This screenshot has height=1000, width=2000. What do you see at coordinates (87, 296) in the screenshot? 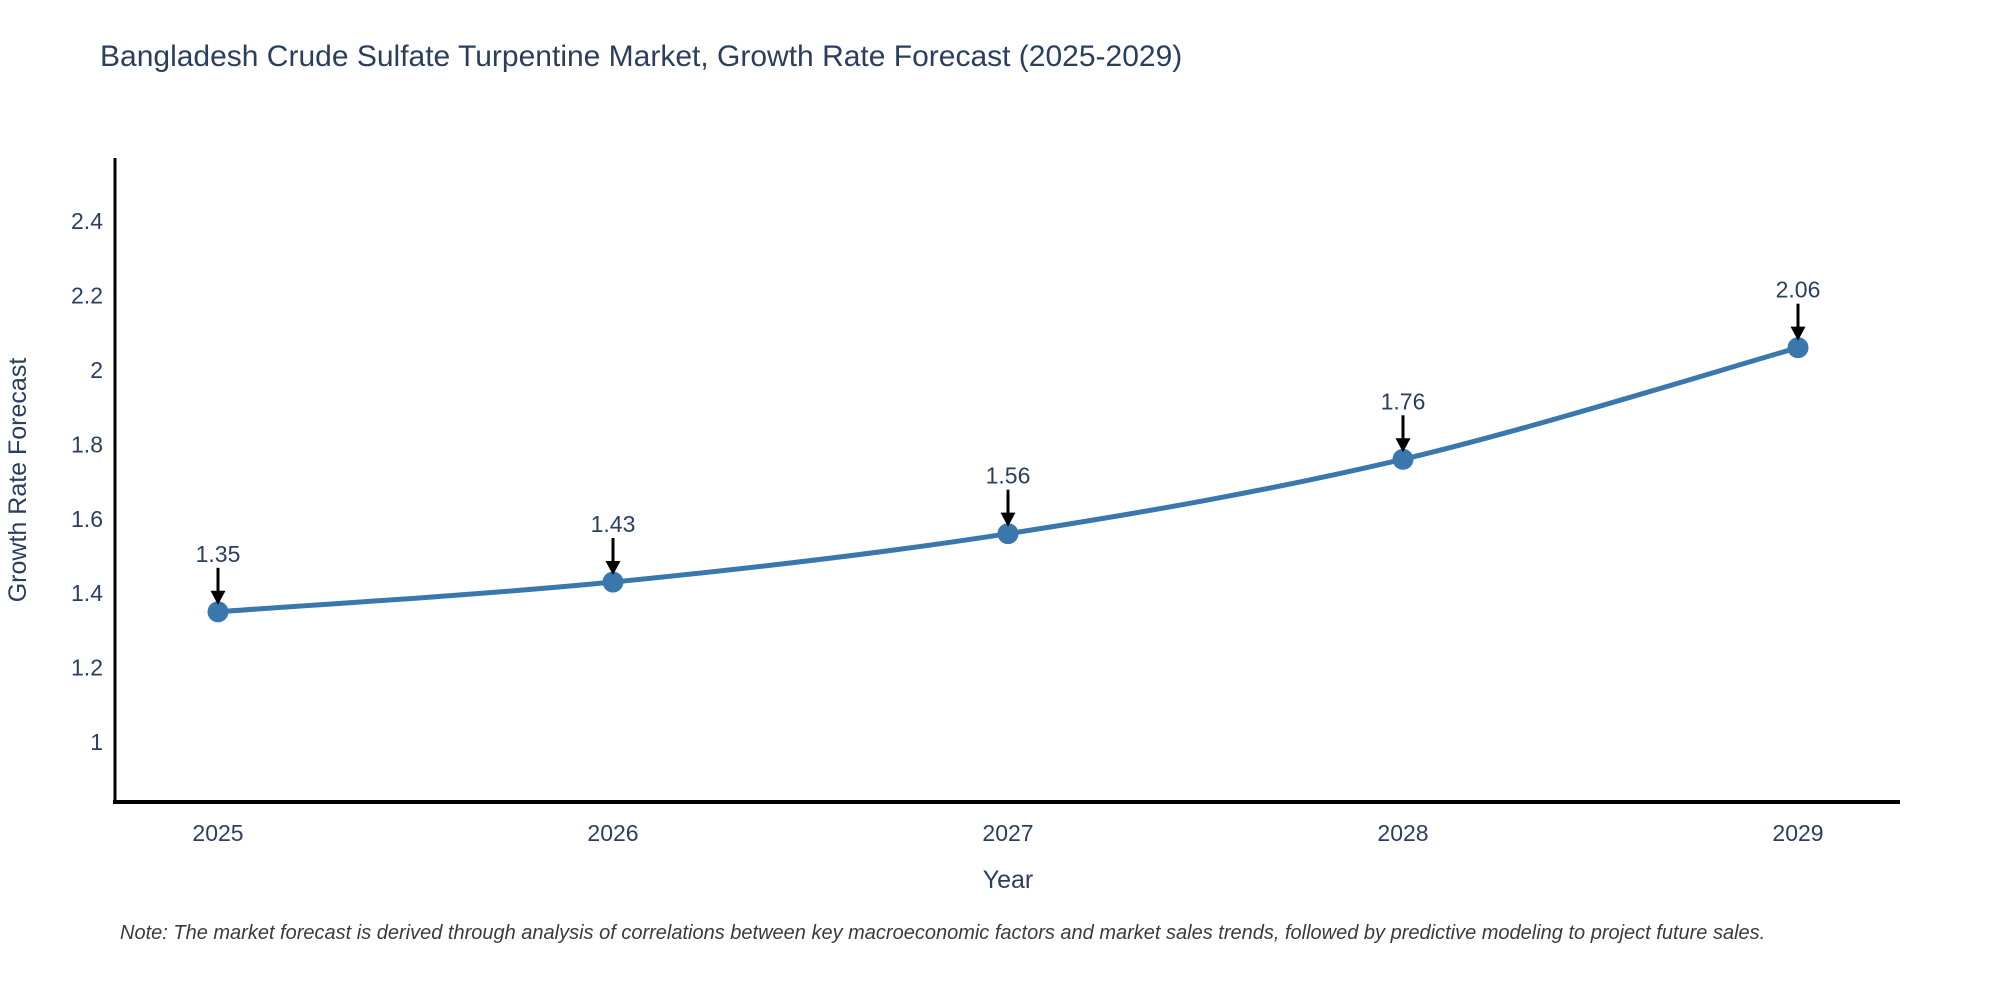
I see `y-tick-label: 2.2` at bounding box center [87, 296].